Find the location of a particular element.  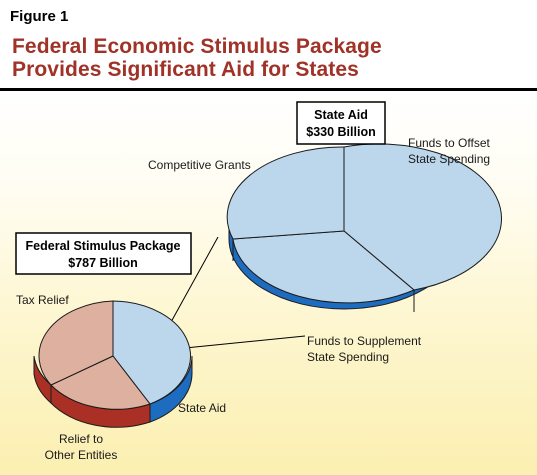

slice-label-relief-to-other-entities-line-1: Relief to is located at coordinates (81, 439).